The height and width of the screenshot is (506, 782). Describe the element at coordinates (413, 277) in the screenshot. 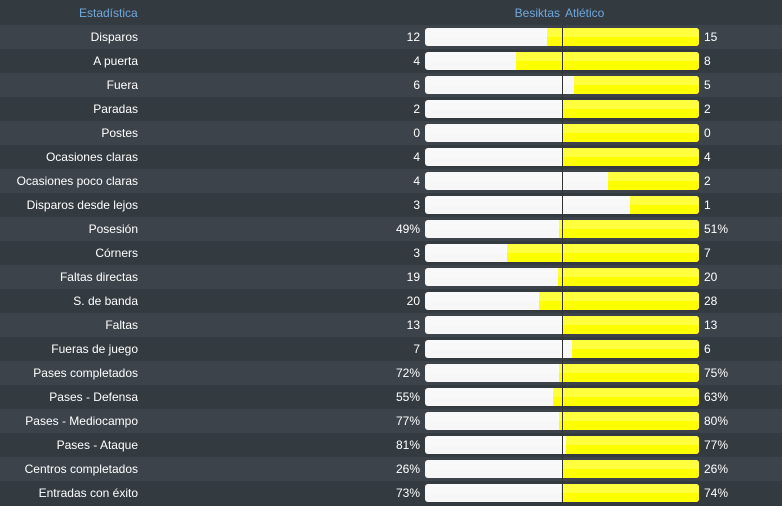

I see `home-value: 19` at that location.